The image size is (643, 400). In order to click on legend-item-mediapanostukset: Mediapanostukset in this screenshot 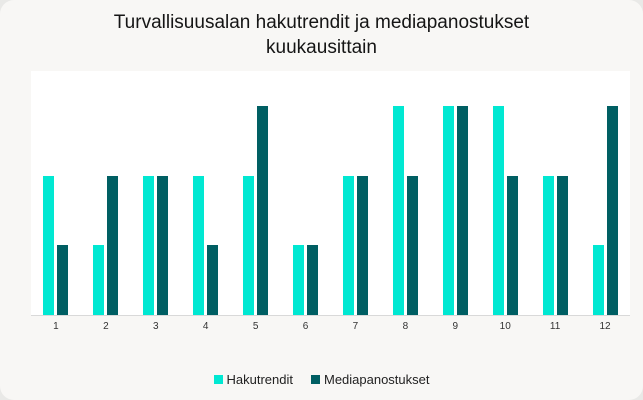, I will do `click(370, 379)`.